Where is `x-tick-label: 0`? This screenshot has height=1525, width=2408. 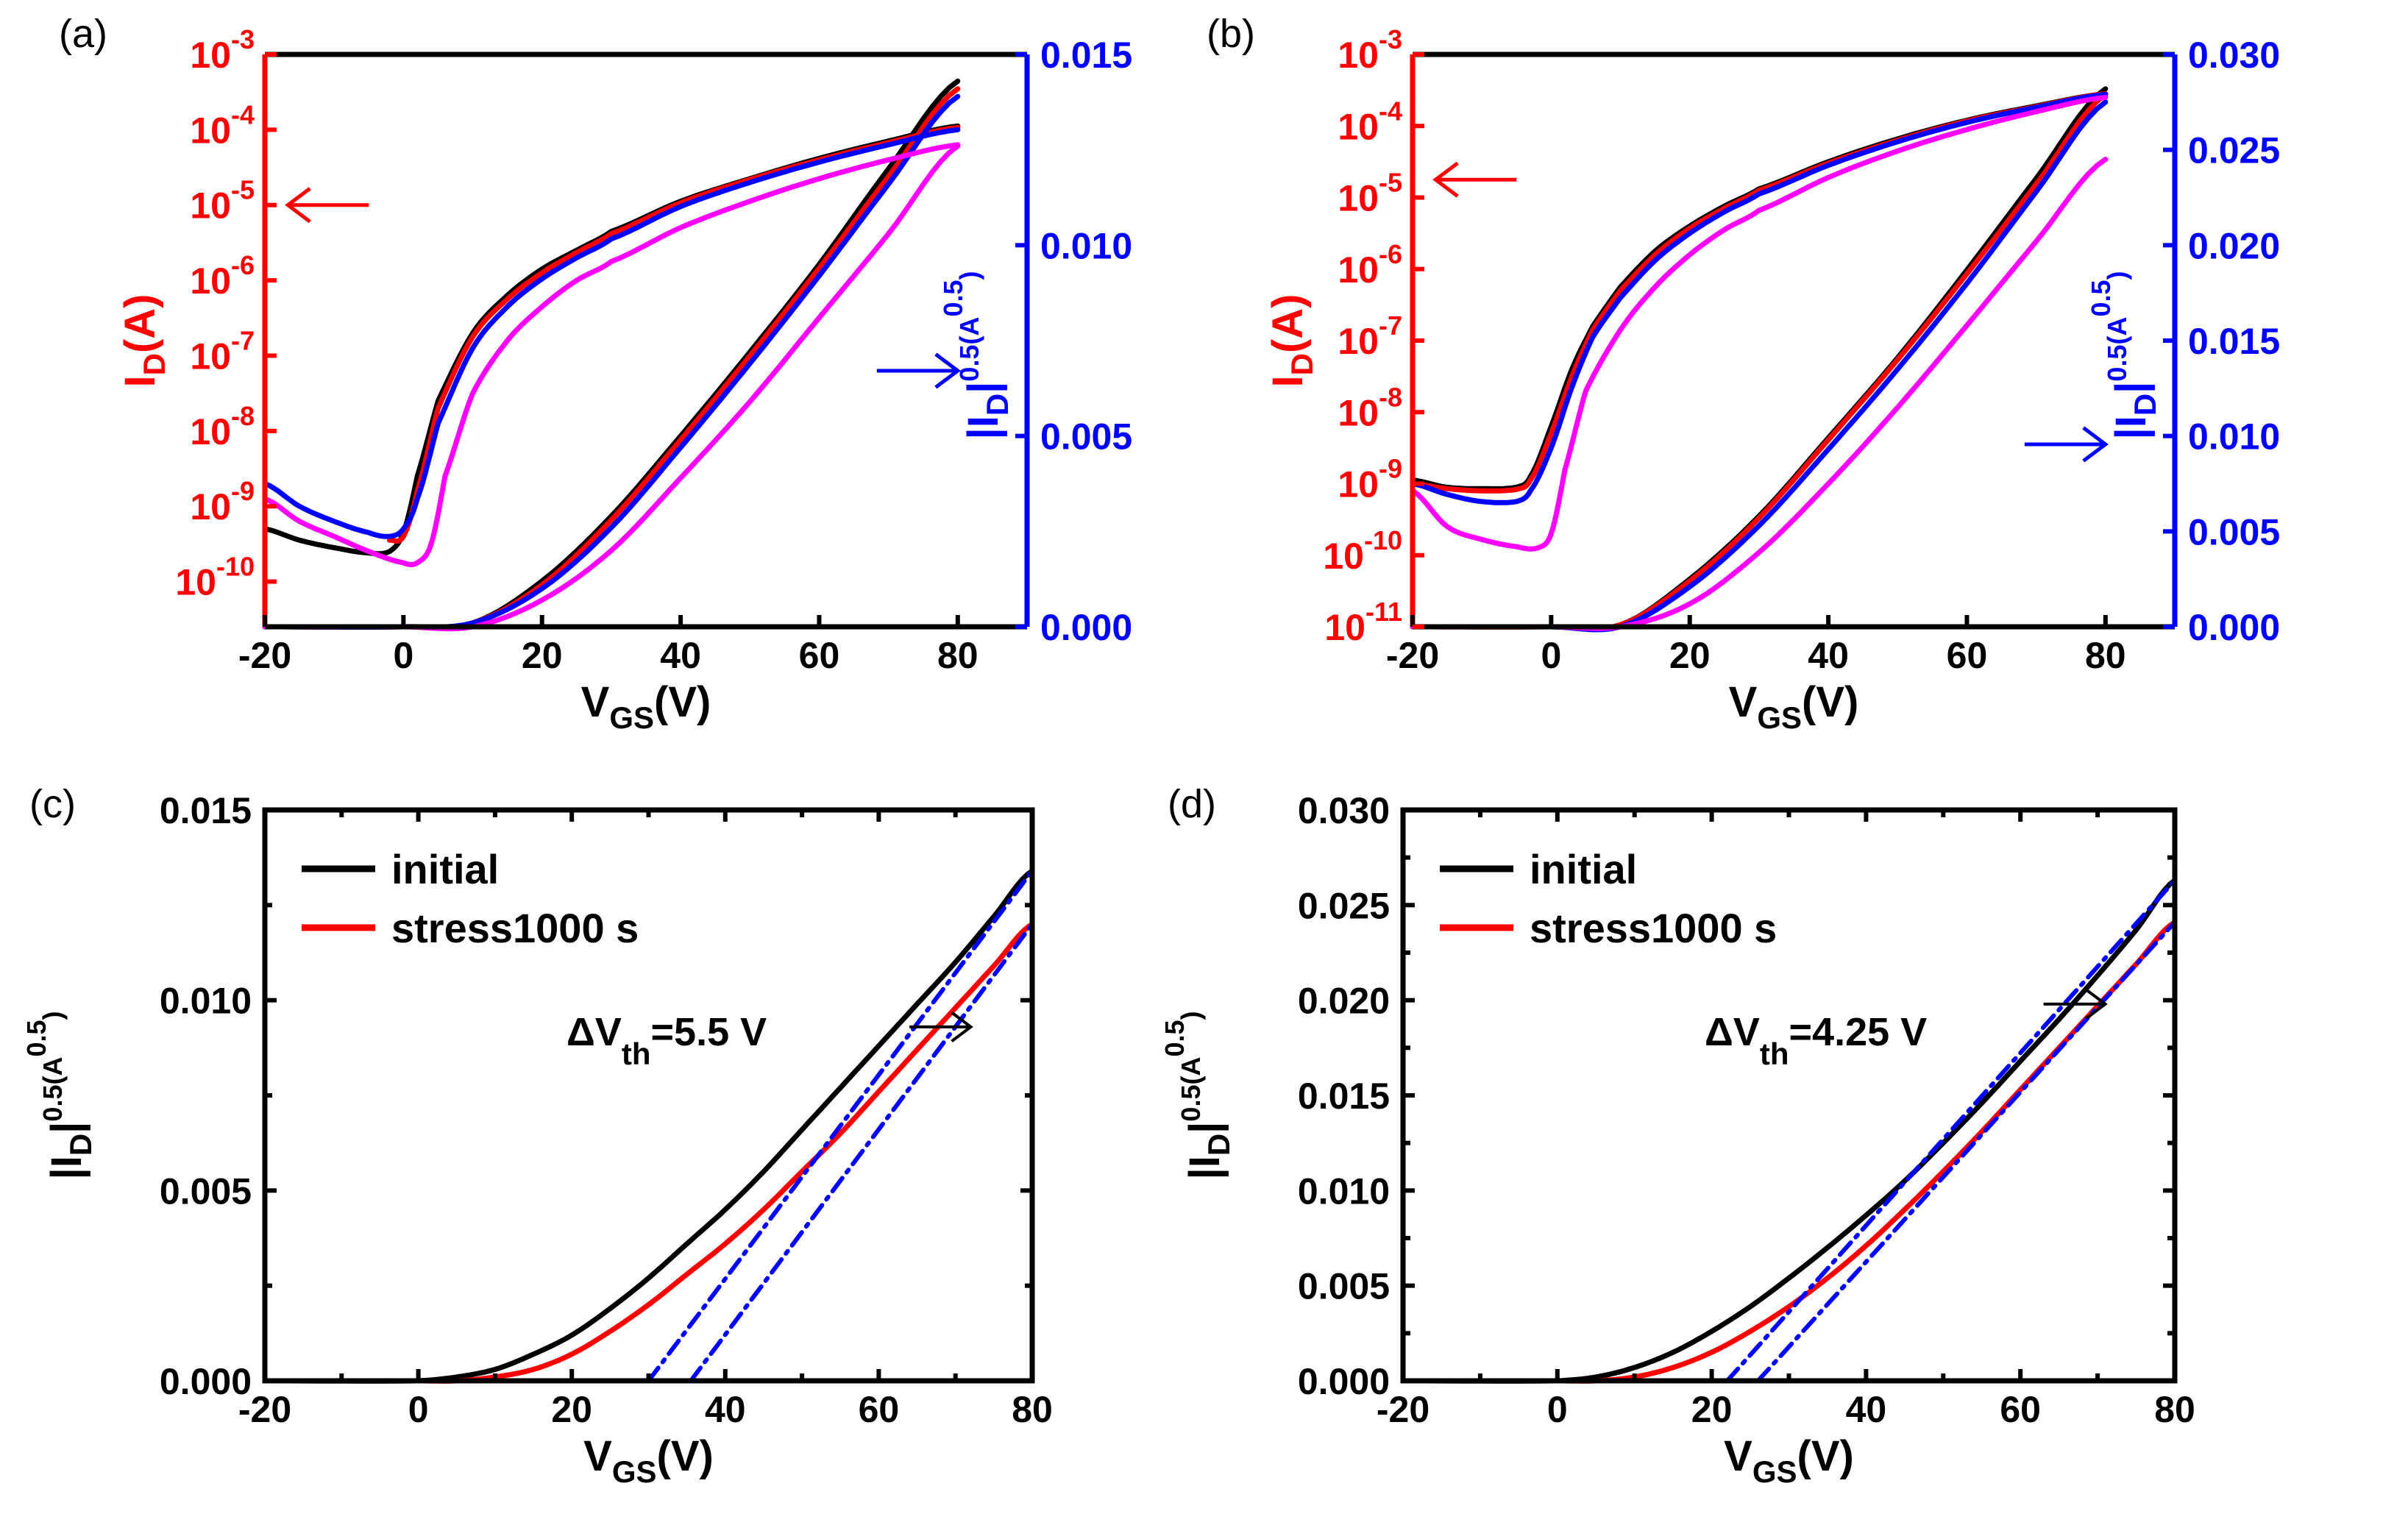 x-tick-label: 0 is located at coordinates (403, 655).